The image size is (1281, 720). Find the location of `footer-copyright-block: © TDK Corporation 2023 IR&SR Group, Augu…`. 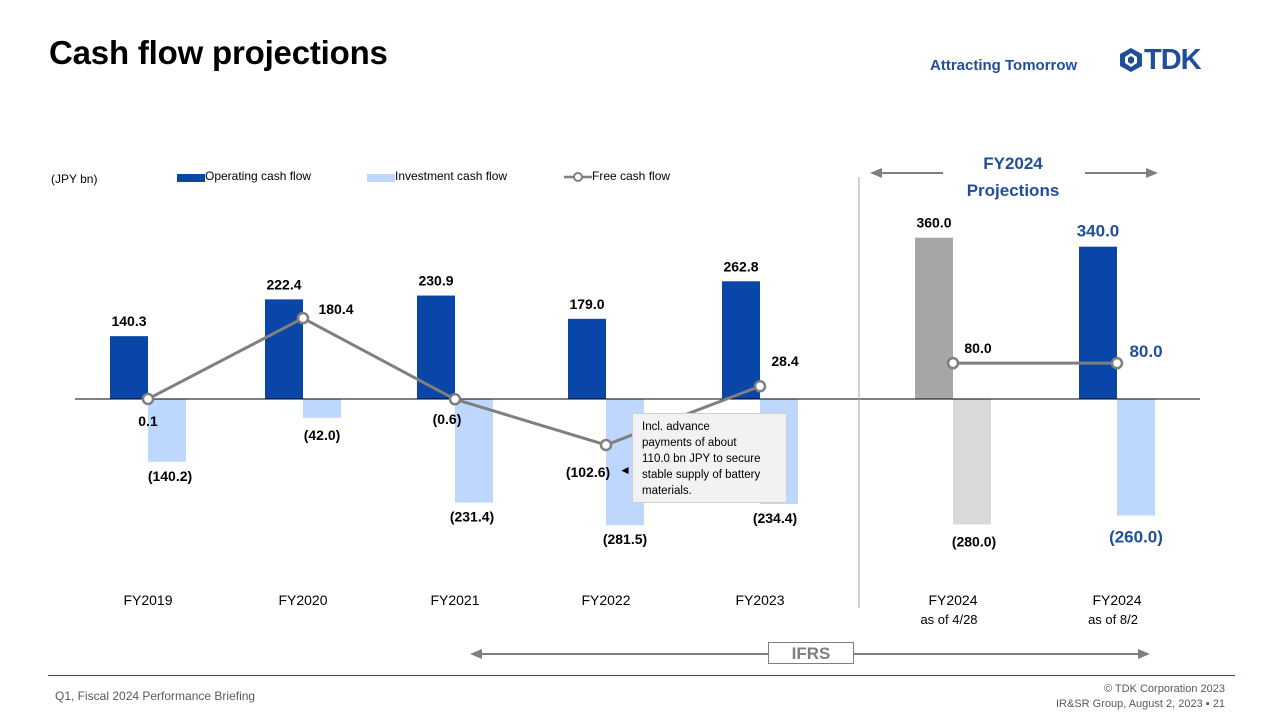

footer-copyright-block: © TDK Corporation 2023 IR&SR Group, Augu… is located at coordinates (1140, 697).